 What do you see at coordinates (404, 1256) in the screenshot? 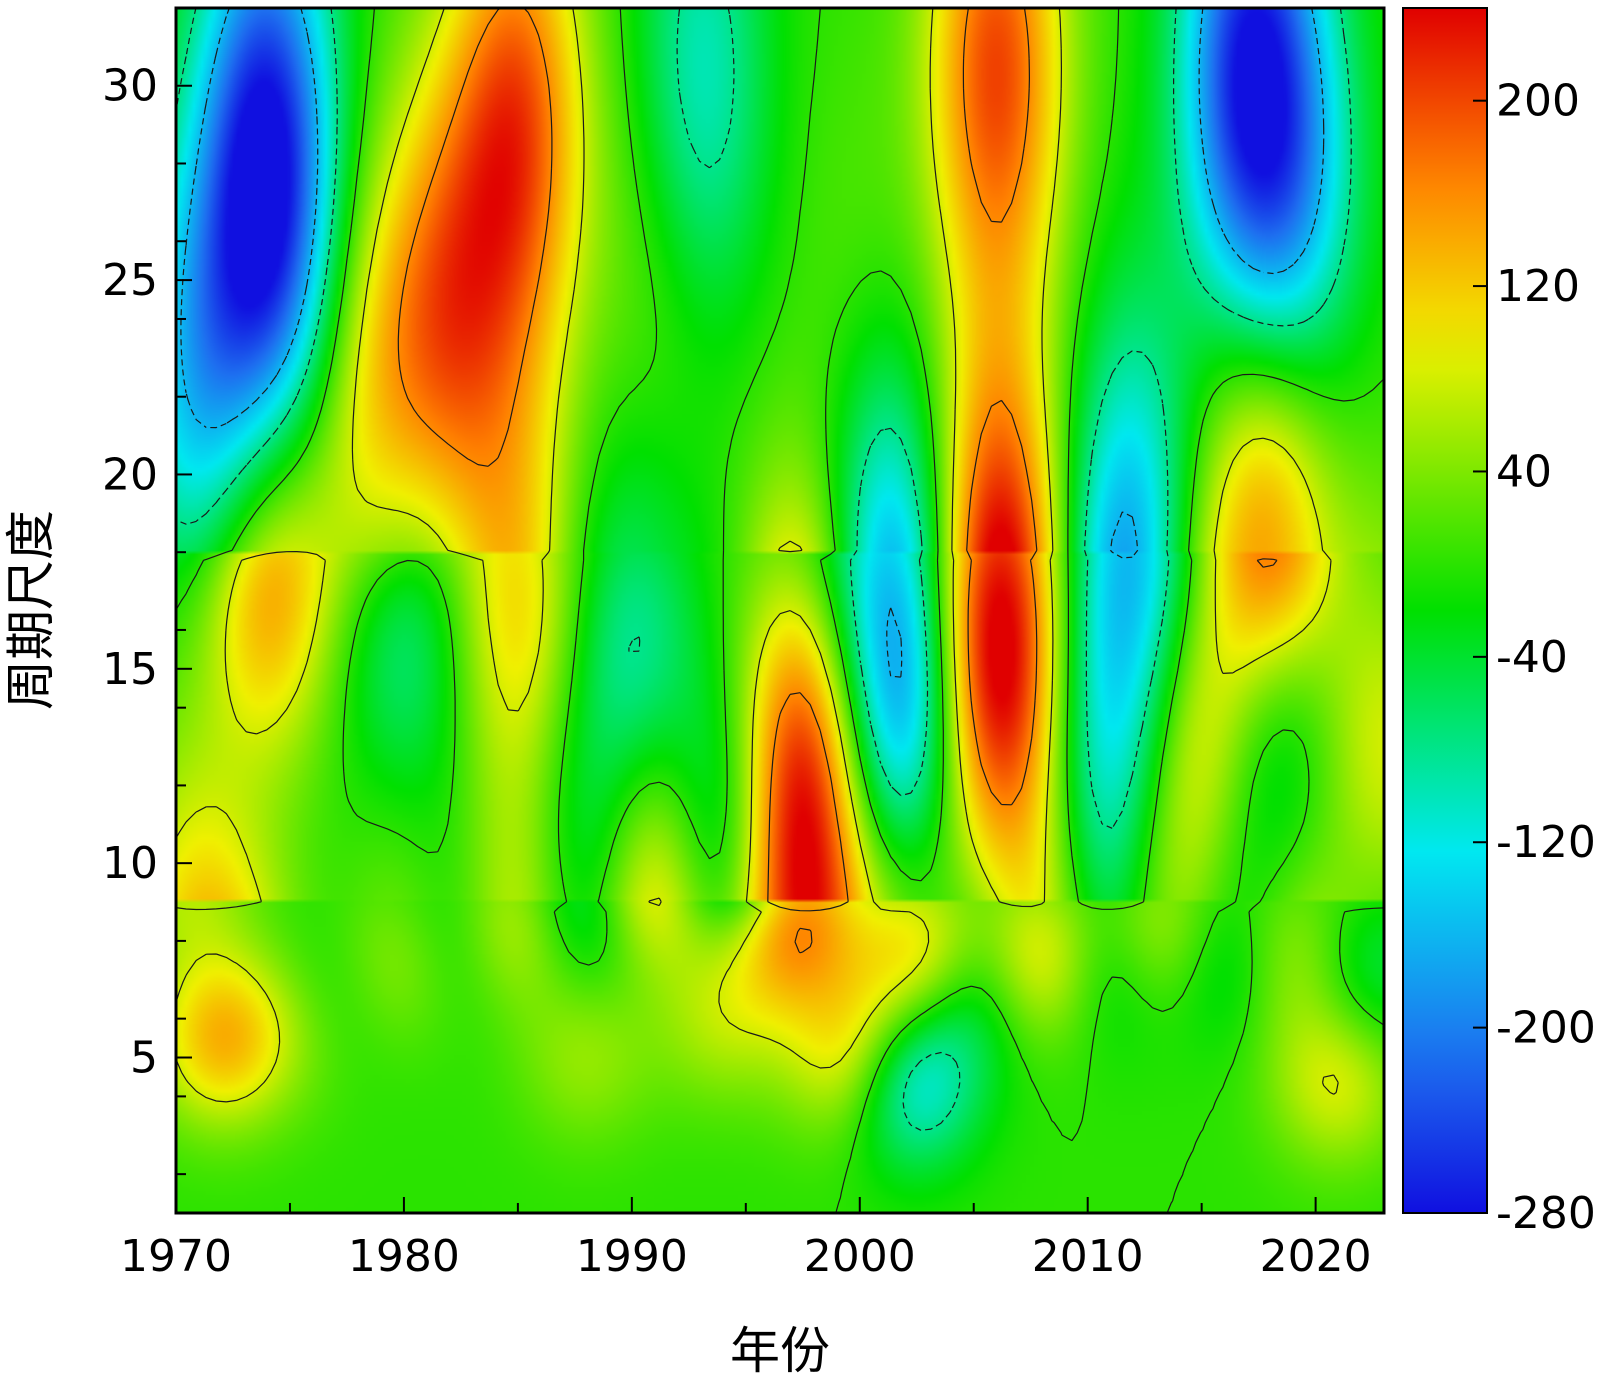
I see `x-tick-label: 1980` at bounding box center [404, 1256].